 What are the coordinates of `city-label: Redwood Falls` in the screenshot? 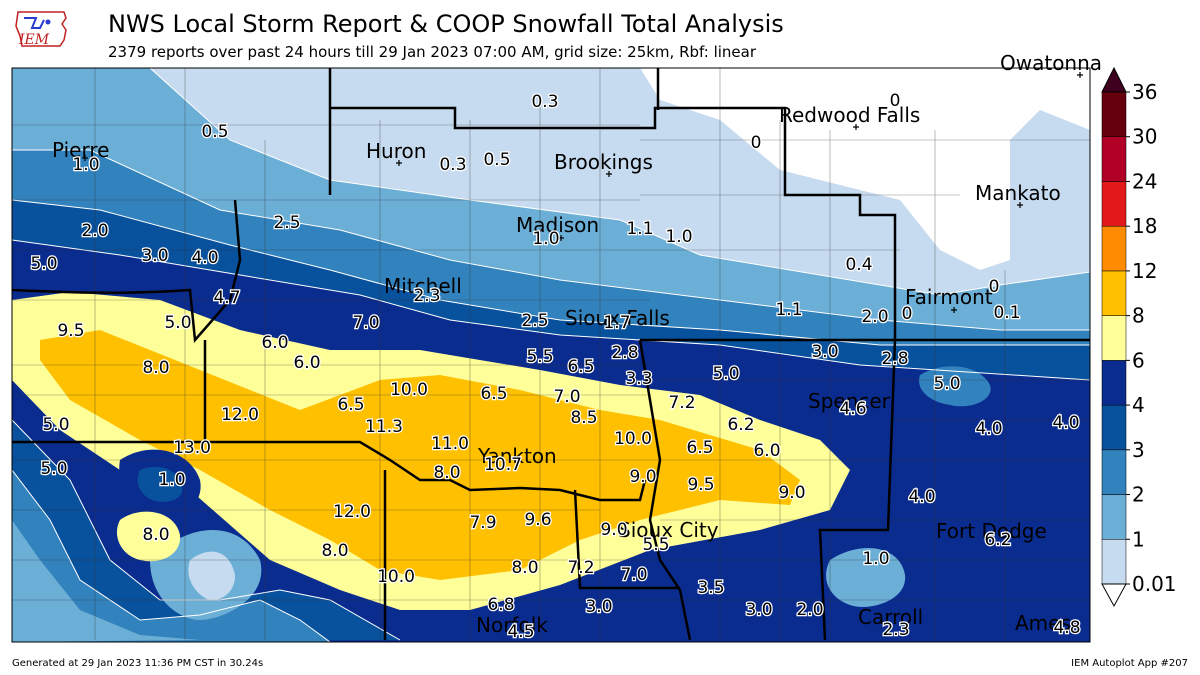 It's located at (849, 115).